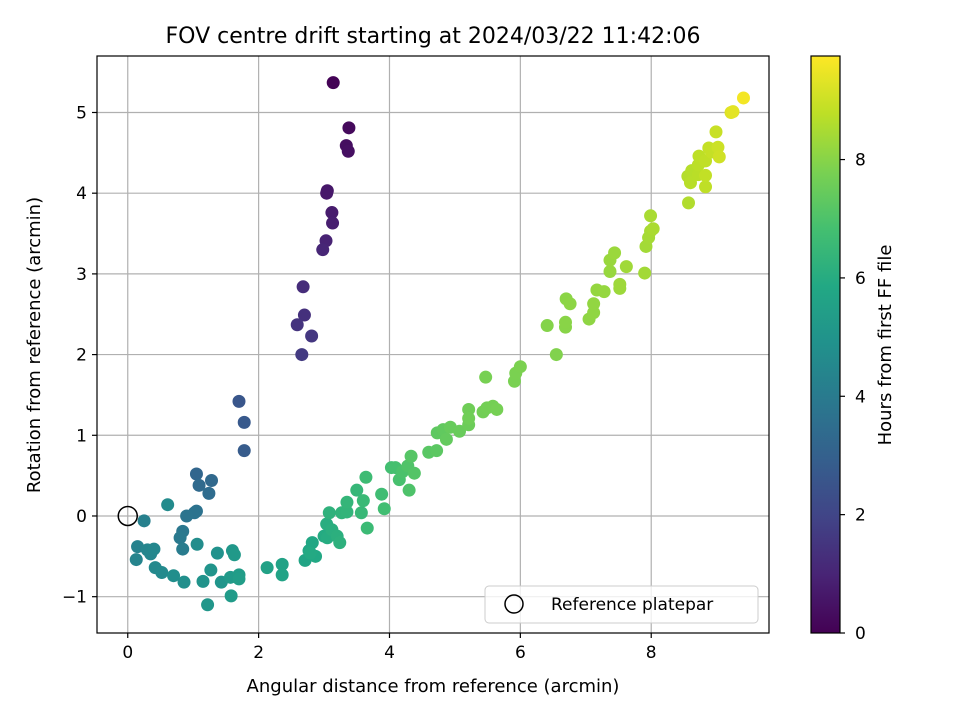 The width and height of the screenshot is (960, 724). I want to click on legend: Reference platepar, so click(621, 604).